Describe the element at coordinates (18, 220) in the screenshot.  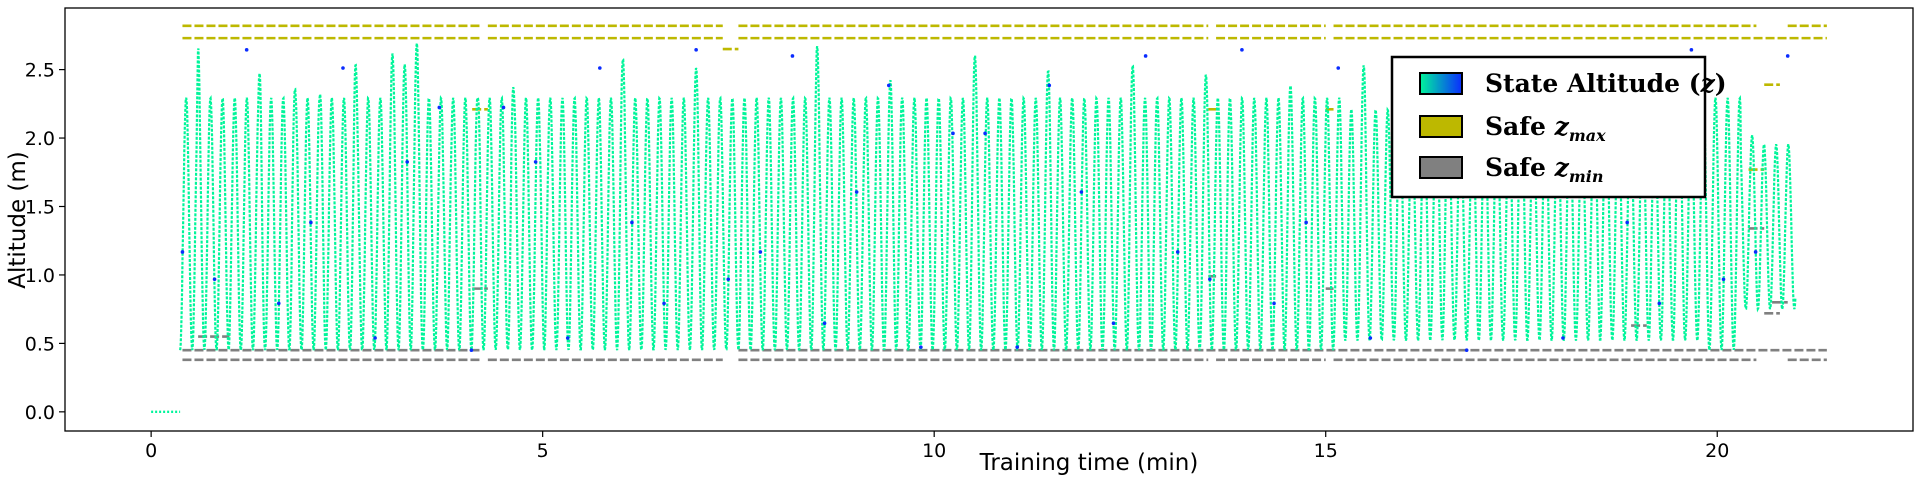
I see `y-axis-label: Altitude (m)` at that location.